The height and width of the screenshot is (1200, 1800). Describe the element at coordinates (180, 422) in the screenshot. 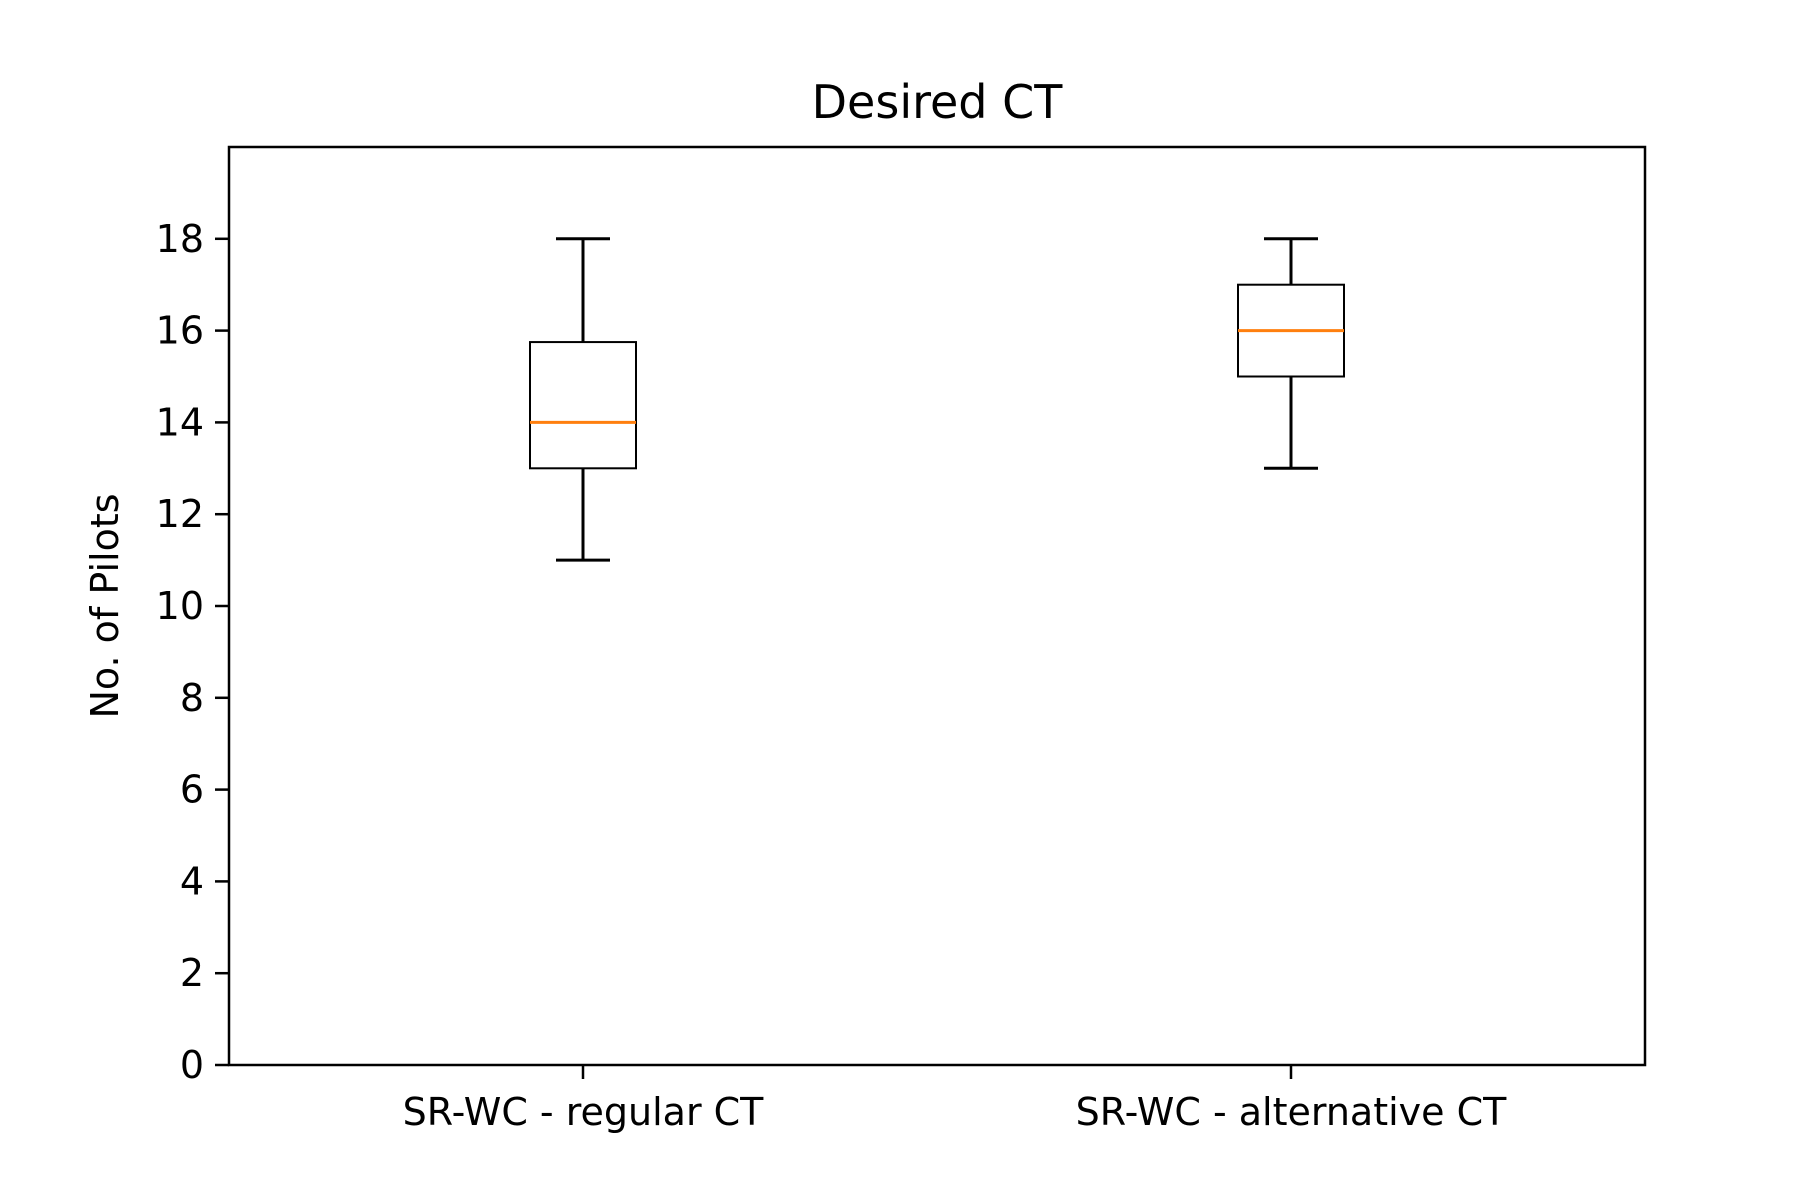

I see `y-tick-label: 14` at that location.